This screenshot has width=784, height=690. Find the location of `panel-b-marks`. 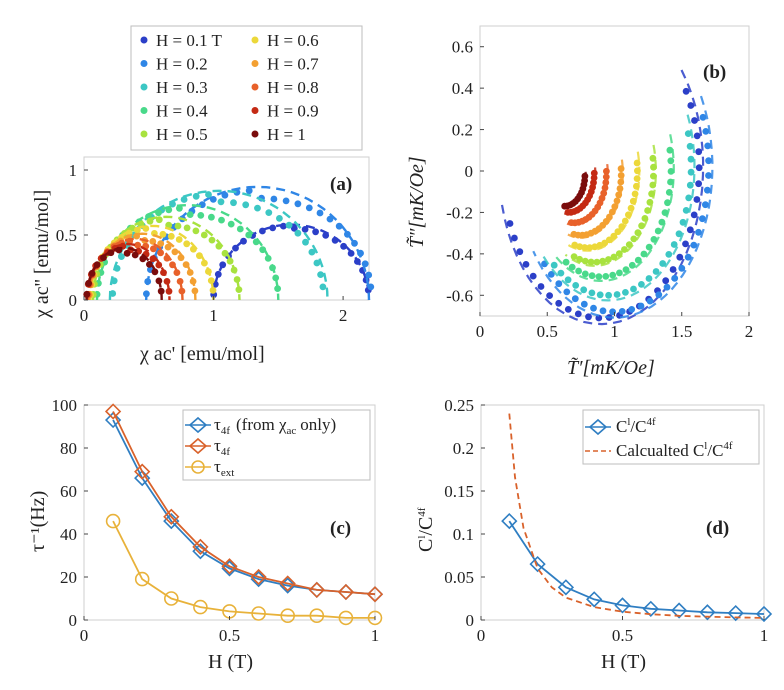

panel-b-marks is located at coordinates (607, 197).